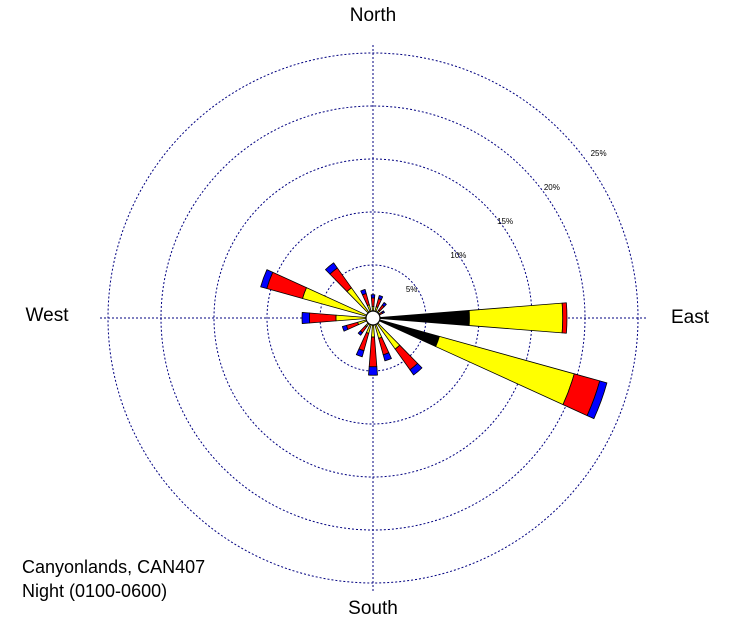  Describe the element at coordinates (458, 255) in the screenshot. I see `ring-label: 10%` at that location.